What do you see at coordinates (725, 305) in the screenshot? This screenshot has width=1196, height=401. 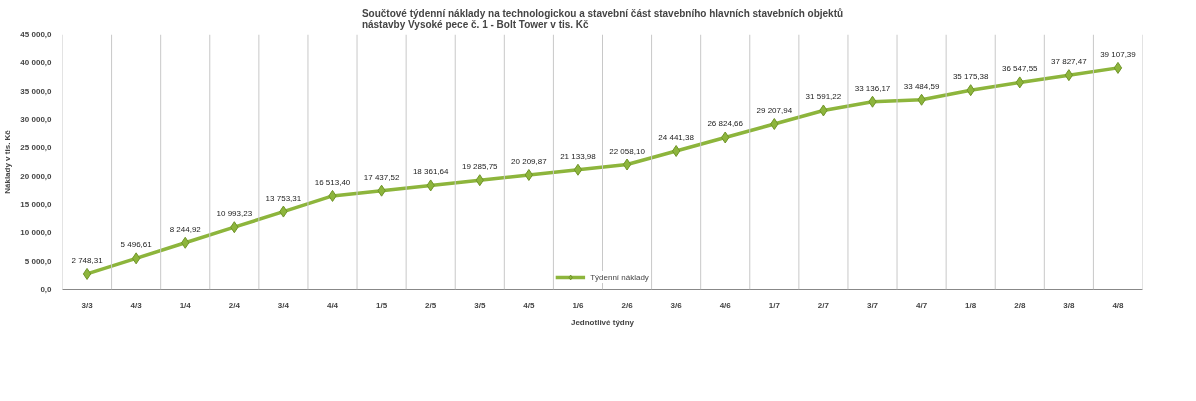 I see `x-tick-label: 4/6` at bounding box center [725, 305].